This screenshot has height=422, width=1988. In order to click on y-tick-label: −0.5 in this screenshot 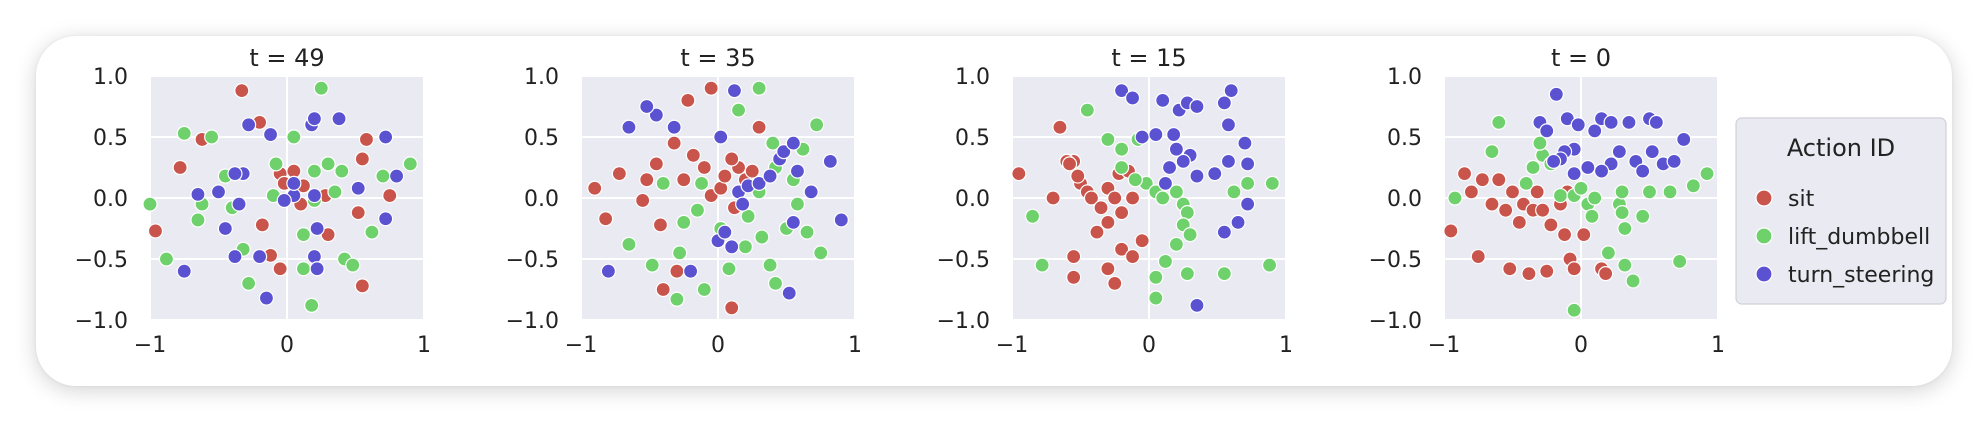, I will do `click(101, 260)`.